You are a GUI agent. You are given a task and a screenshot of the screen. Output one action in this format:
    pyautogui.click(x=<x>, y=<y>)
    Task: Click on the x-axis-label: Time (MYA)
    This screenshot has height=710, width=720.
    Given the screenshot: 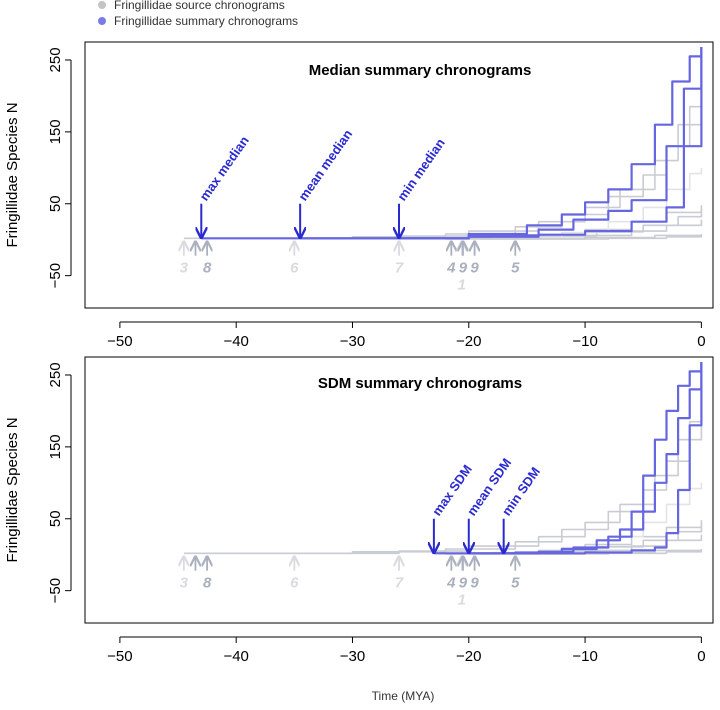 What is the action you would take?
    pyautogui.click(x=403, y=696)
    